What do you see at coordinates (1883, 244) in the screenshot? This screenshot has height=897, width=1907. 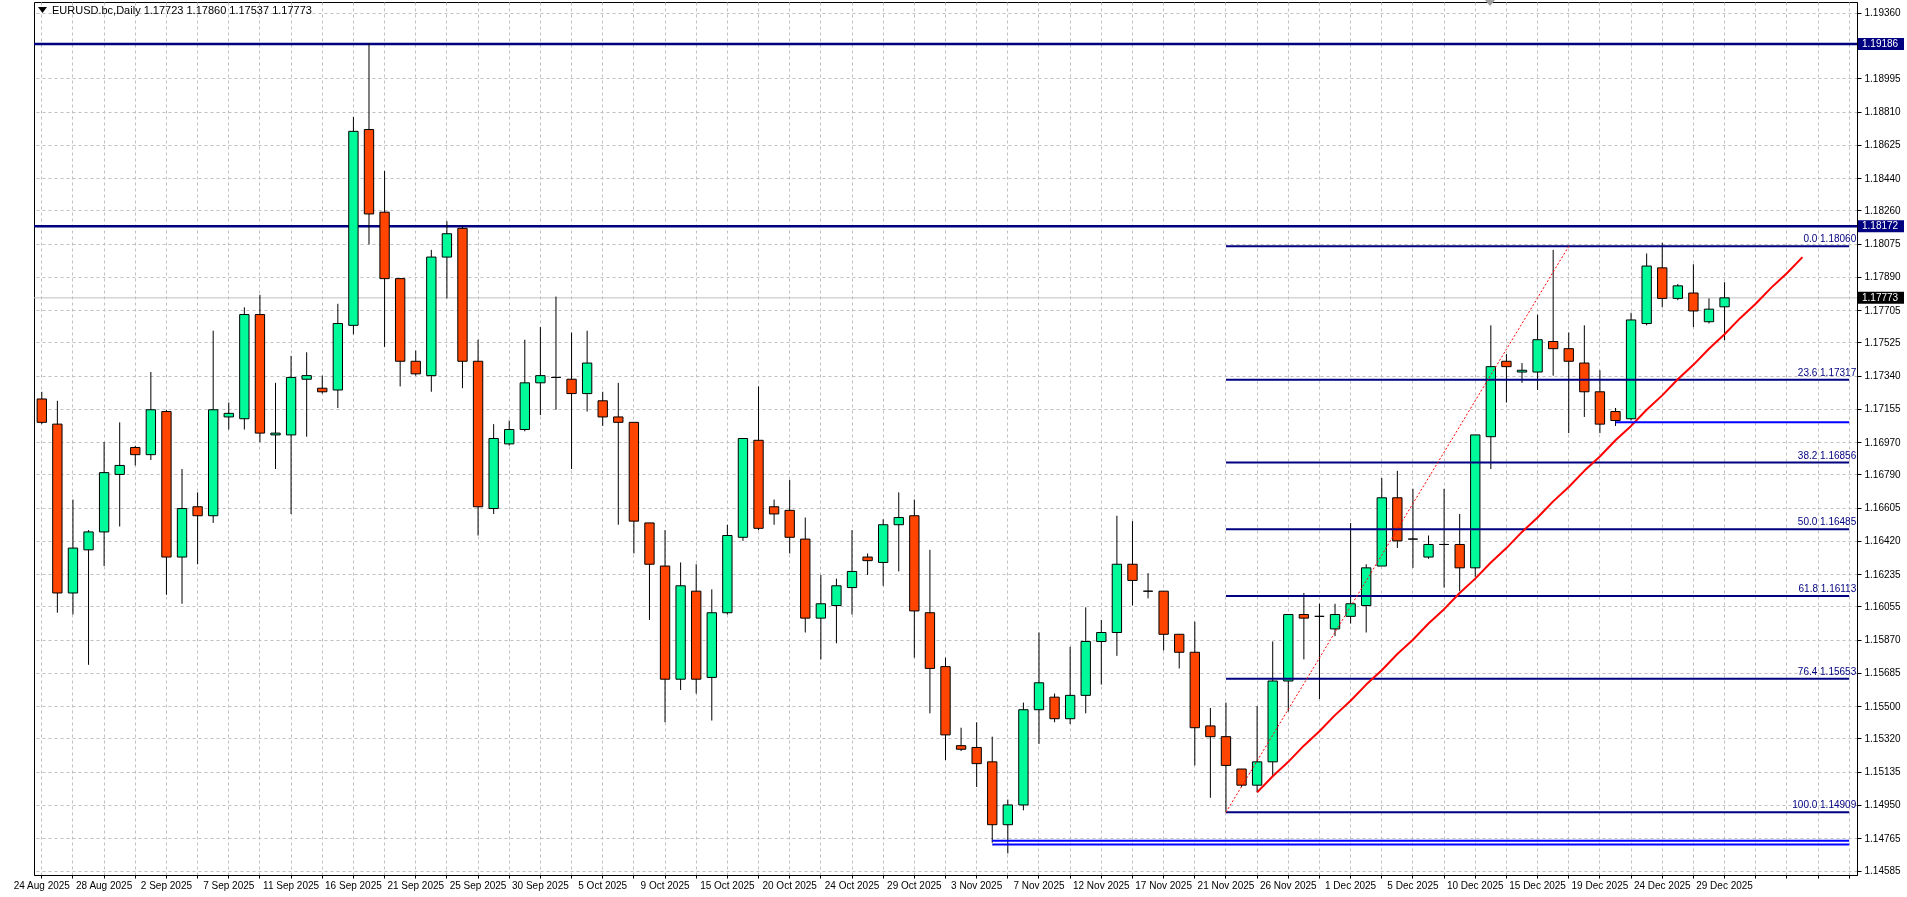 I see `y-tick-label: 1.18075` at bounding box center [1883, 244].